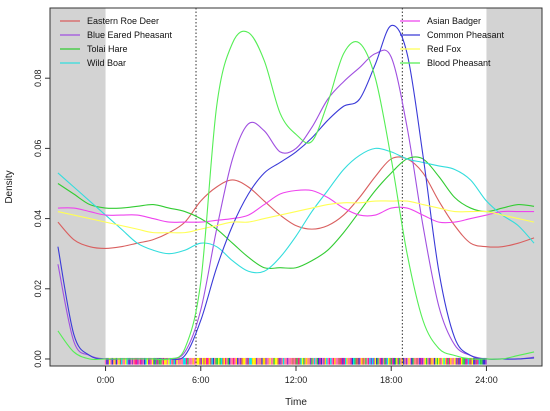 Image resolution: width=550 pixels, height=411 pixels. Describe the element at coordinates (295, 361) in the screenshot. I see `observation-rug` at that location.